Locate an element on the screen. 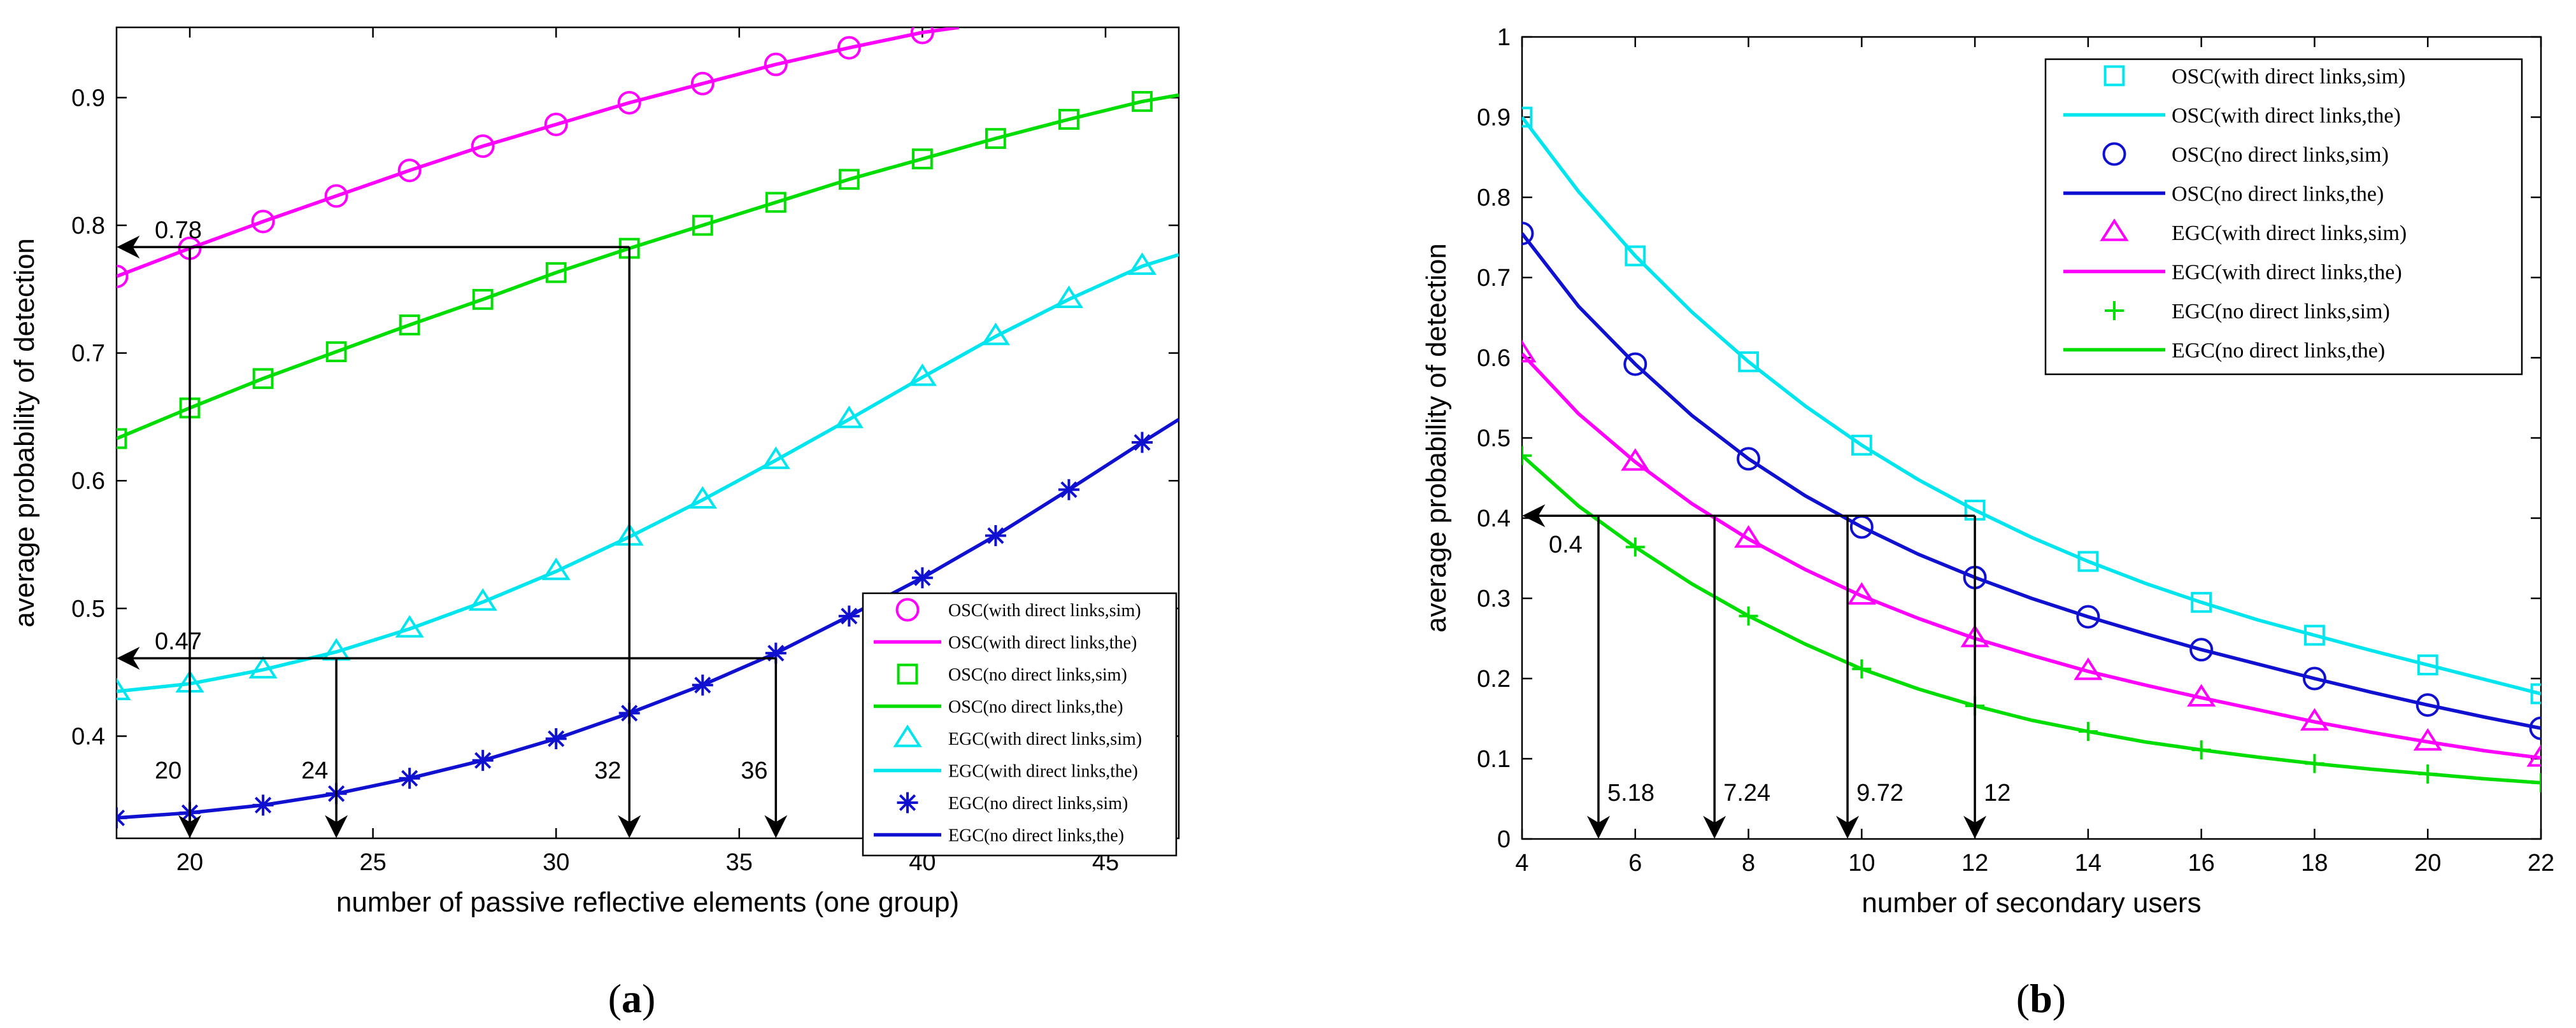 This screenshot has width=2576, height=1028. y-tick-label: 0 is located at coordinates (1504, 839).